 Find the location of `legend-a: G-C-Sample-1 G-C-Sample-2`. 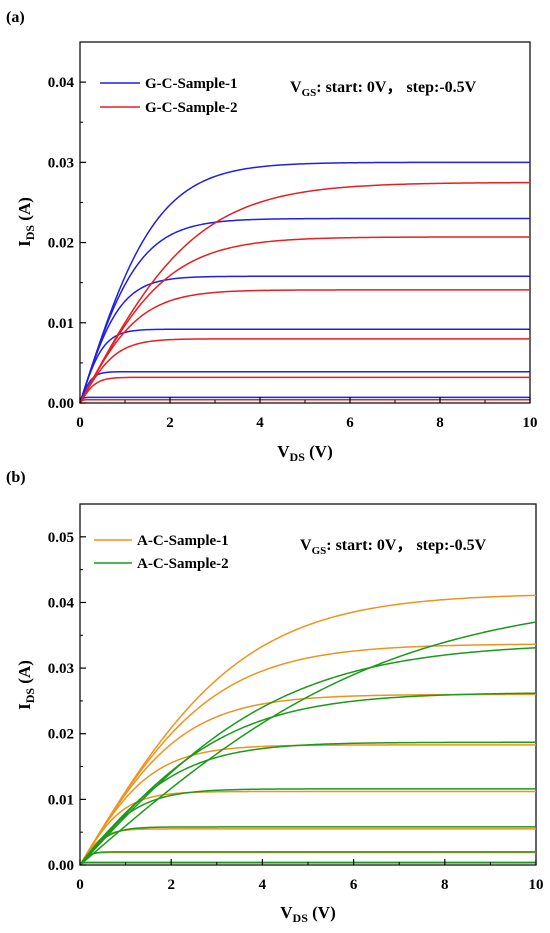

legend-a: G-C-Sample-1 G-C-Sample-2 is located at coordinates (169, 96).